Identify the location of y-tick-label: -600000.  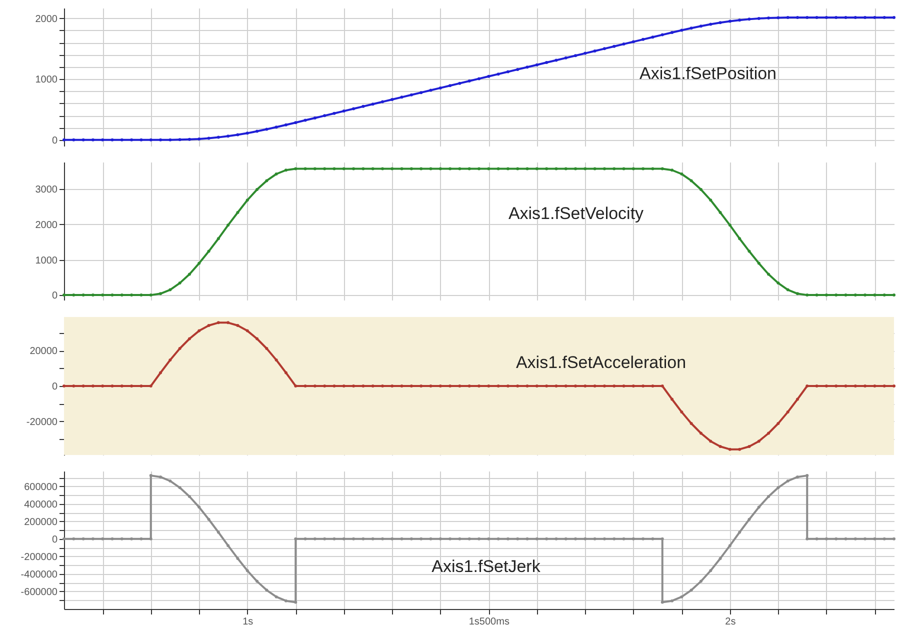
(39, 592).